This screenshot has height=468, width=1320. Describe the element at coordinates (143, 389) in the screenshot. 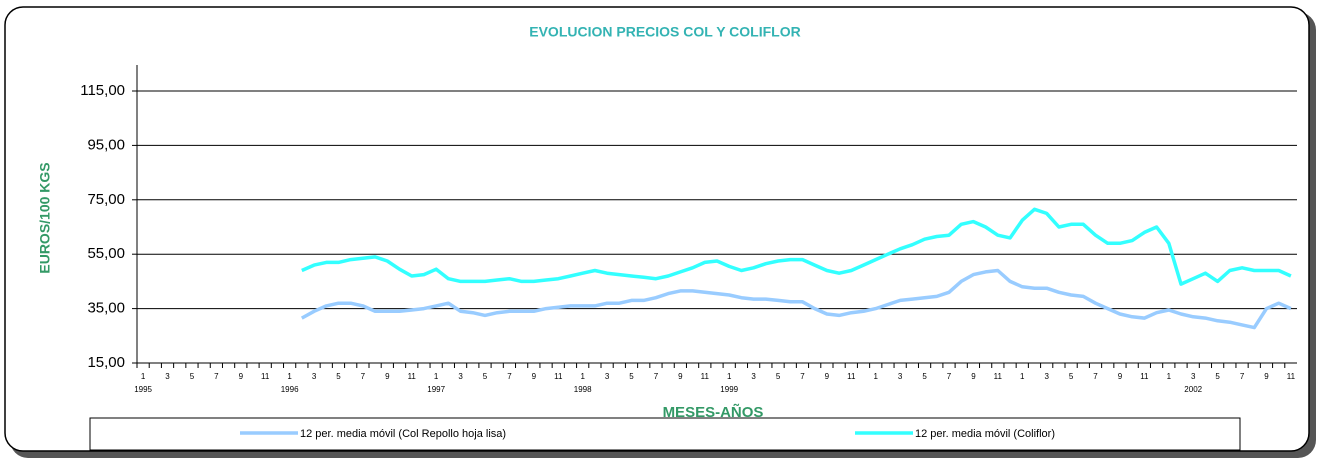

I see `year-label: 1995` at that location.